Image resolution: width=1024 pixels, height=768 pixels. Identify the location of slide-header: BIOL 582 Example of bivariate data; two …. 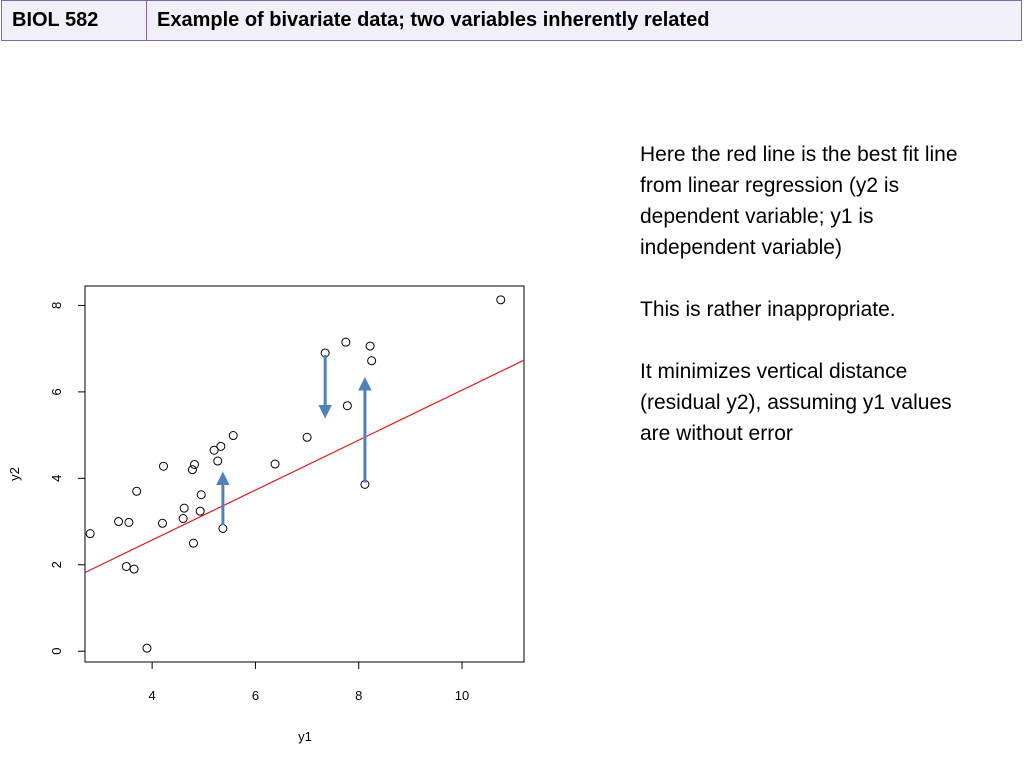
(511, 20).